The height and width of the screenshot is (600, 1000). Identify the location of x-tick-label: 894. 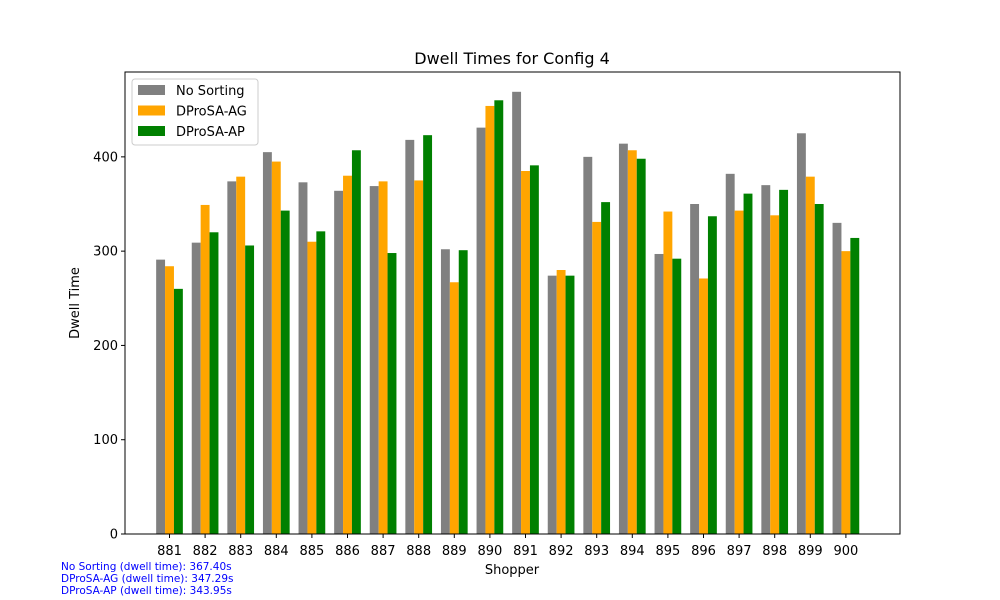
(632, 551).